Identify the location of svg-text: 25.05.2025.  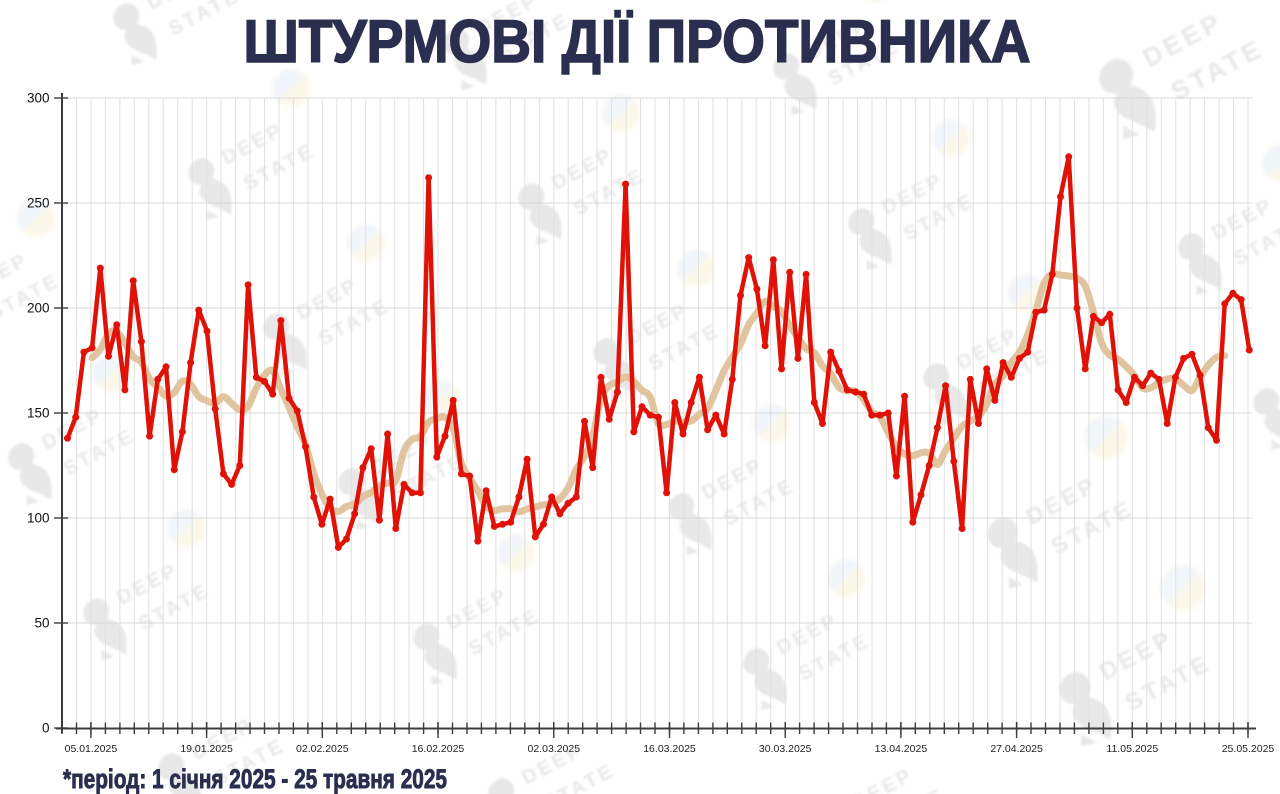
(1248, 749).